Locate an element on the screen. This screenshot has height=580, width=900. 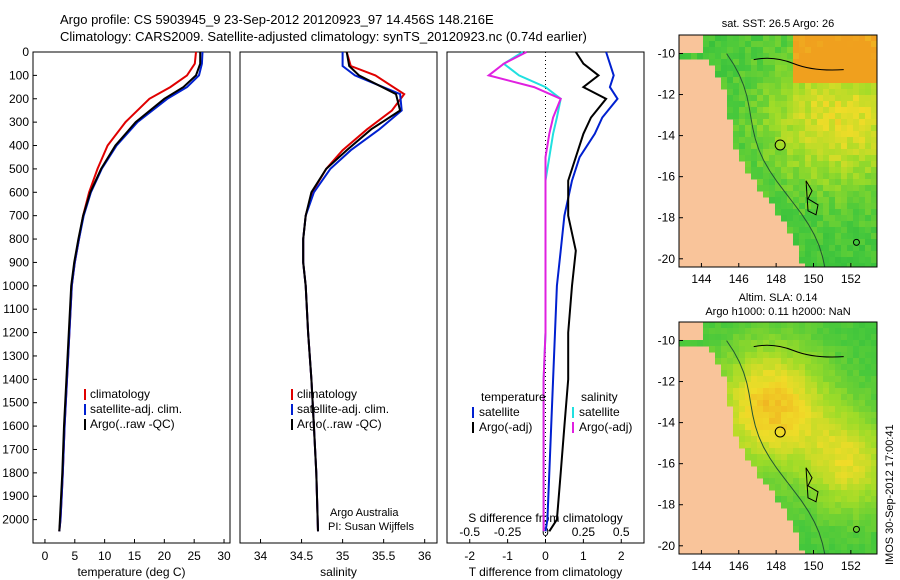
secondary-marker is located at coordinates (856, 529).